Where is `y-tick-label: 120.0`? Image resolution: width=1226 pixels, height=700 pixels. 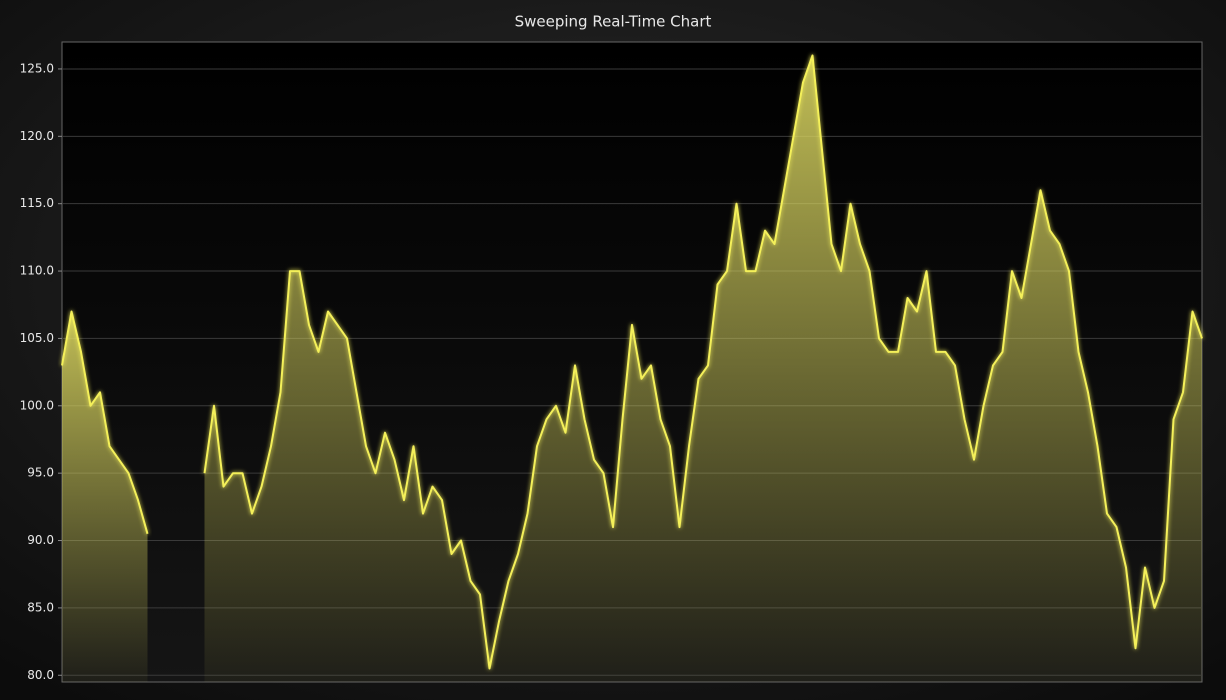
y-tick-label: 120.0 is located at coordinates (37, 136).